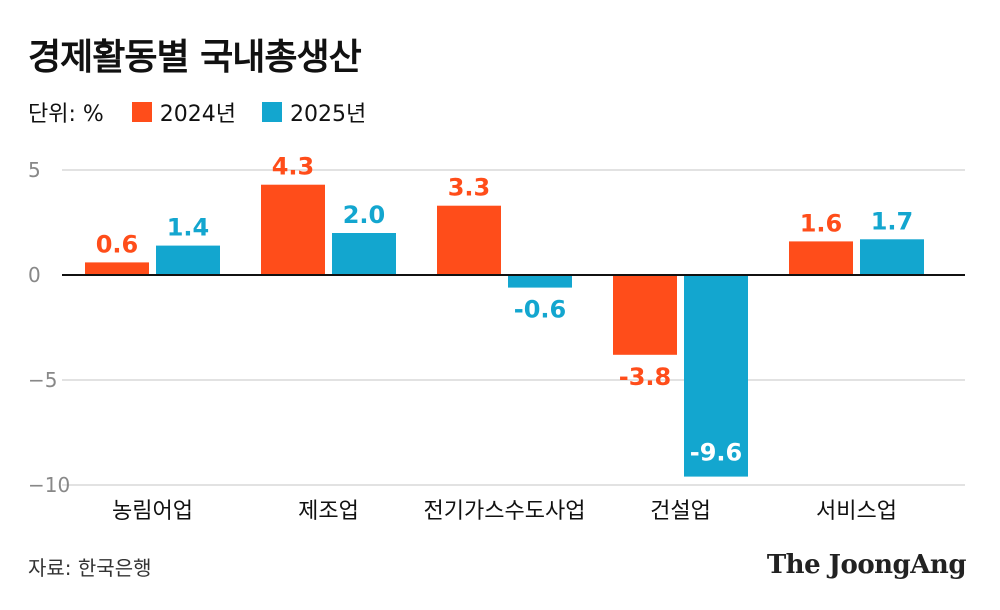  Describe the element at coordinates (540, 281) in the screenshot. I see `bar-2025년-전기가스수도사업` at that location.